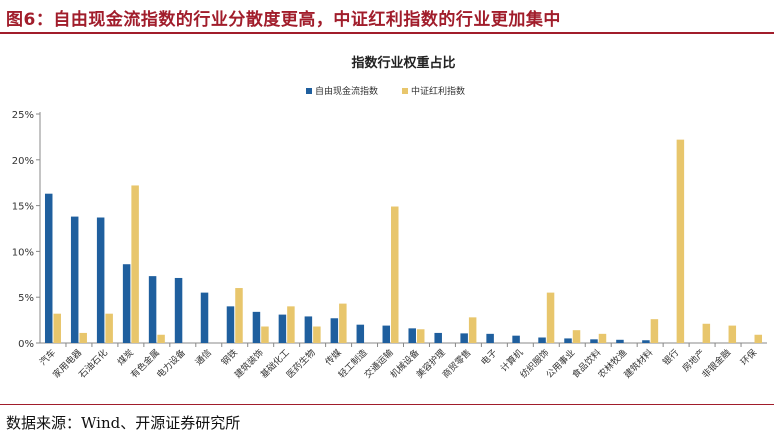 The height and width of the screenshot is (439, 774). Describe the element at coordinates (301, 364) in the screenshot. I see `x-tick-label: 医药生物` at that location.